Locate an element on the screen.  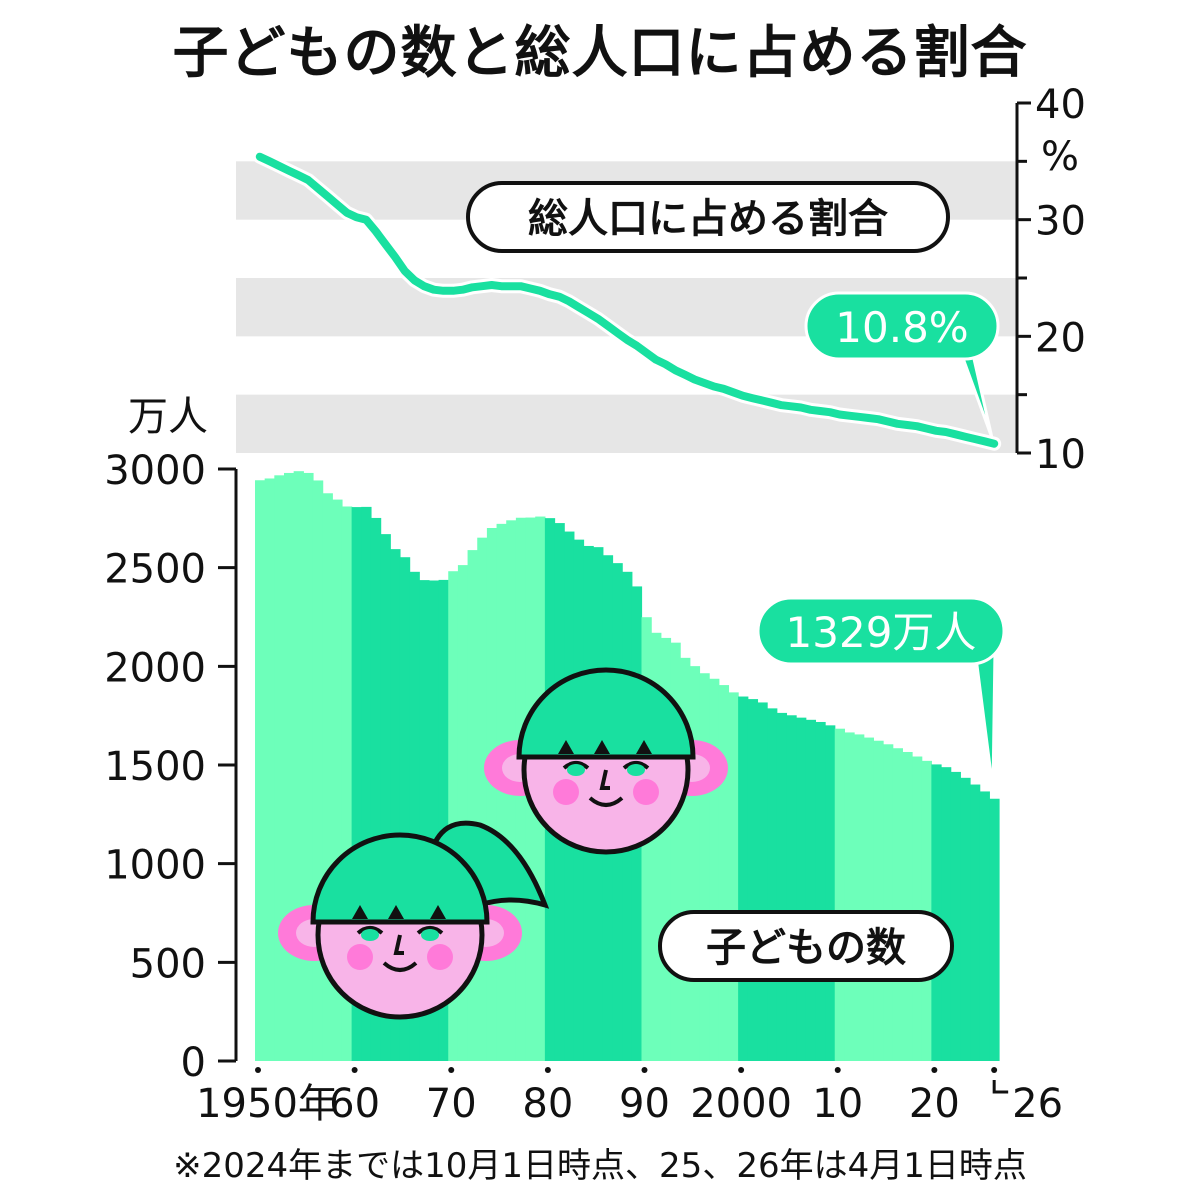
bar-2008 is located at coordinates (820, 891).